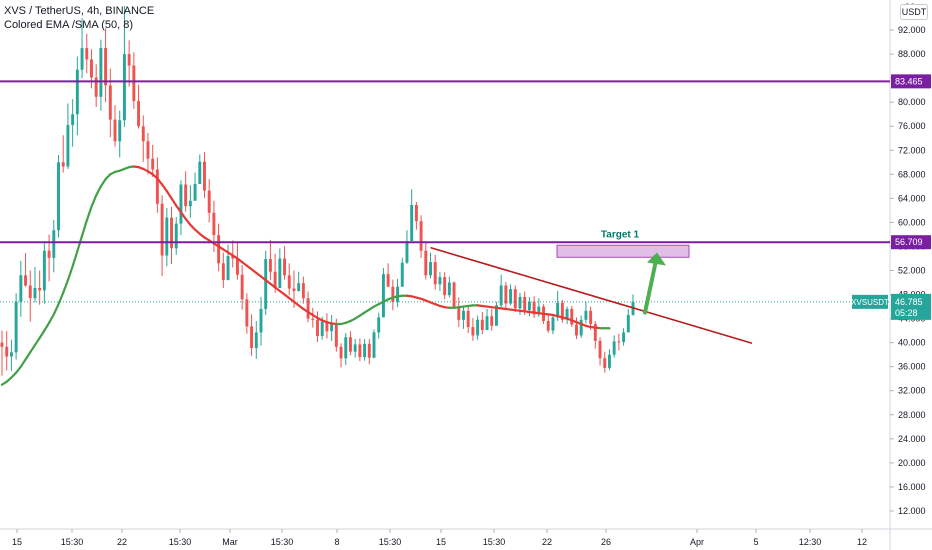 The height and width of the screenshot is (550, 932). I want to click on symbol-tag-label: XVSUSDT, so click(870, 302).